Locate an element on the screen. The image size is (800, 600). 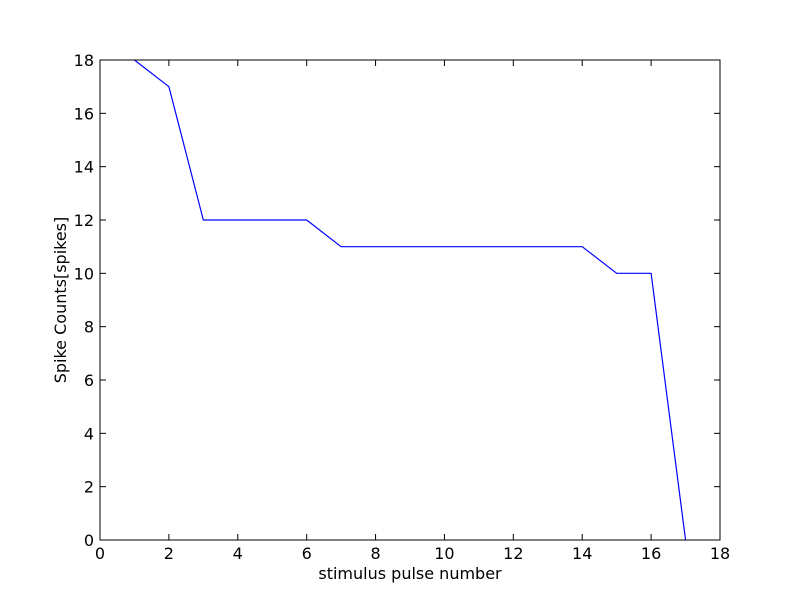
x-tick-label: 12 is located at coordinates (513, 553).